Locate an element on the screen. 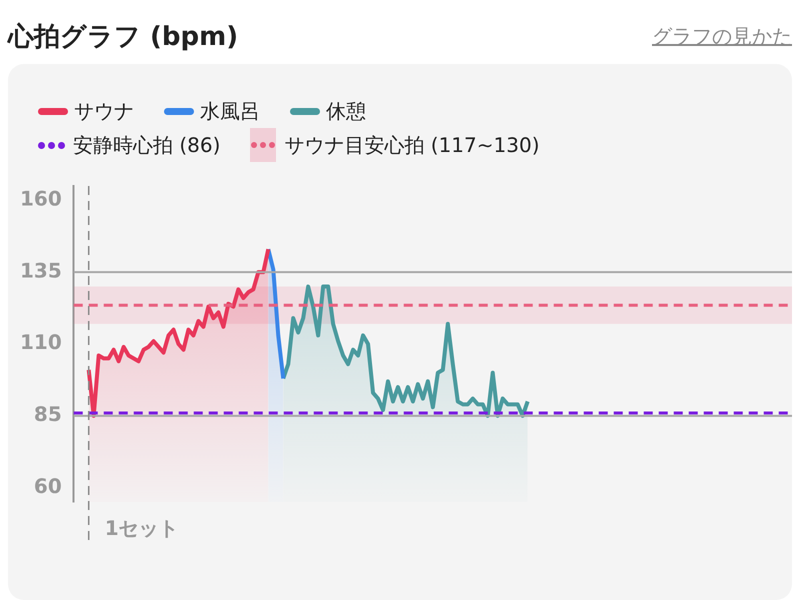 The image size is (800, 600). chart-title: 心拍グラフ (bpm) is located at coordinates (123, 37).